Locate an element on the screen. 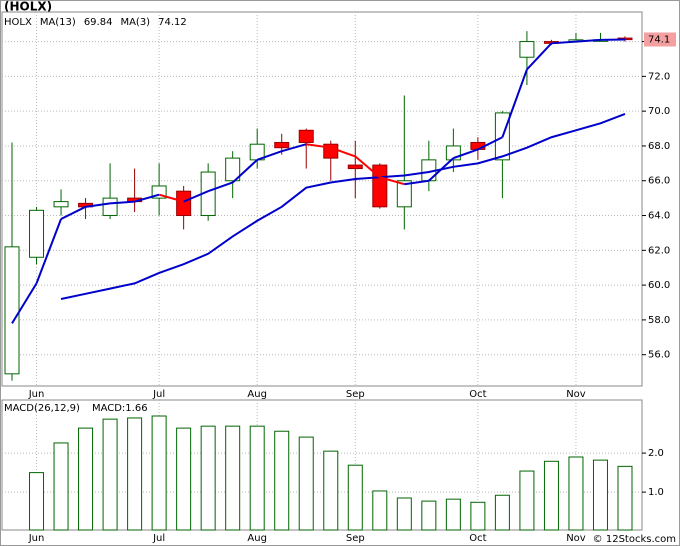 Image resolution: width=680 pixels, height=546 pixels. y-tick-label: 64.0 is located at coordinates (659, 216).